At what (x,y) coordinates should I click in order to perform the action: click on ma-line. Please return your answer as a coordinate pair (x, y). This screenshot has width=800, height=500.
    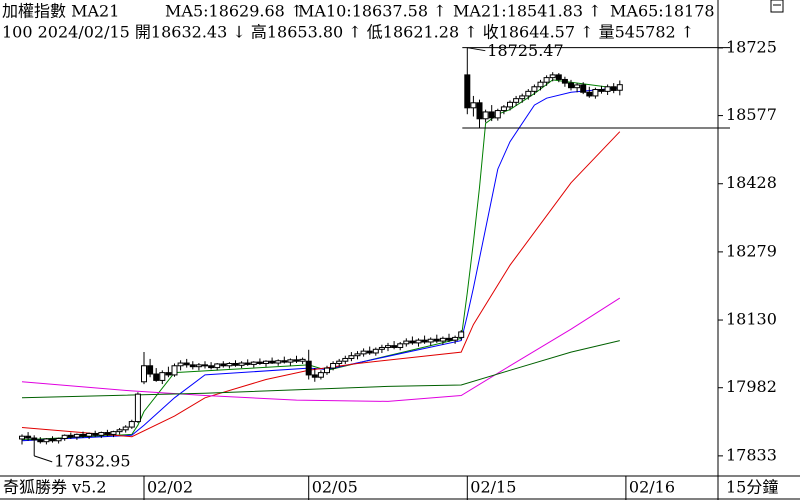
    Looking at the image, I should click on (320, 369).